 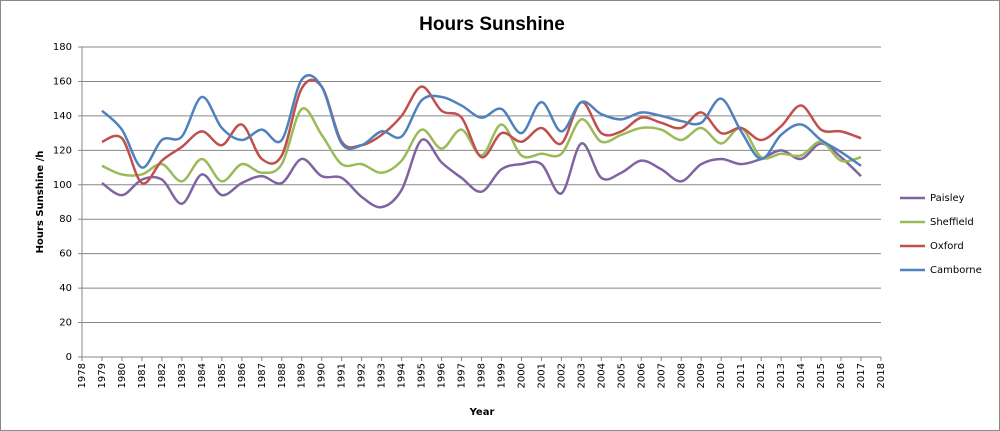 I want to click on x-tick-label: 2013, so click(x=781, y=375).